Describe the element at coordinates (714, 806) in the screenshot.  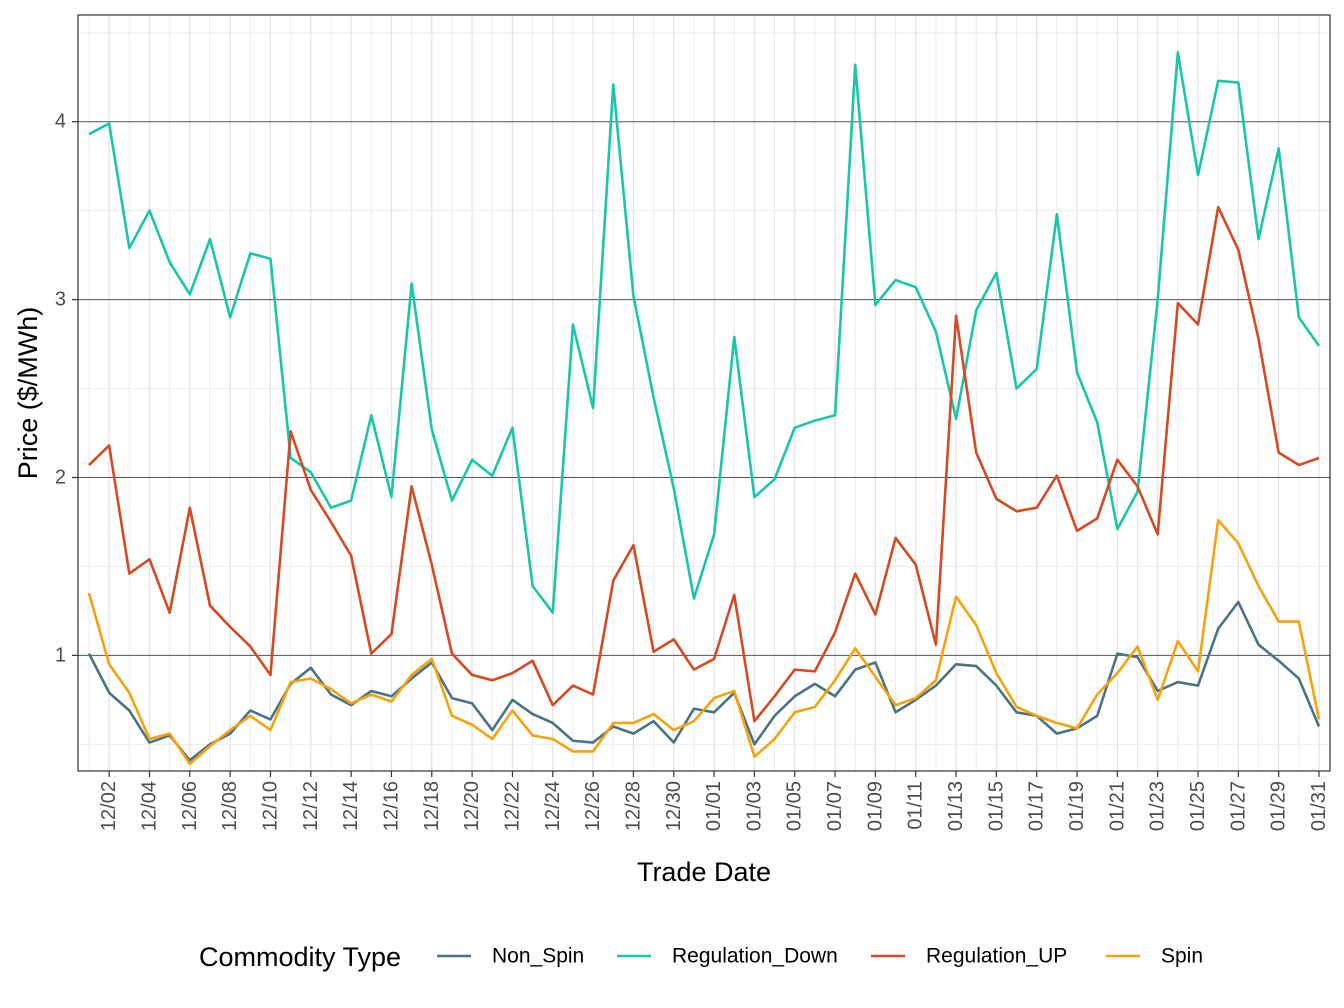
I see `x-tick-label: 01/01` at that location.